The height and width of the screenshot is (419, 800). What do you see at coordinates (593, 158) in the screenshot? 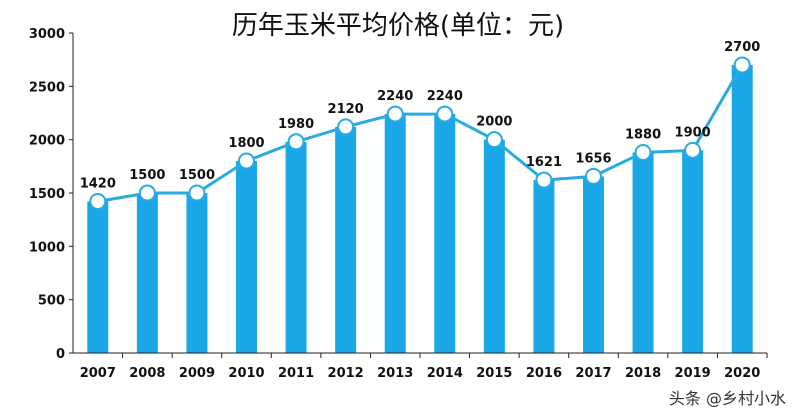
I see `data-label: 1656` at bounding box center [593, 158].